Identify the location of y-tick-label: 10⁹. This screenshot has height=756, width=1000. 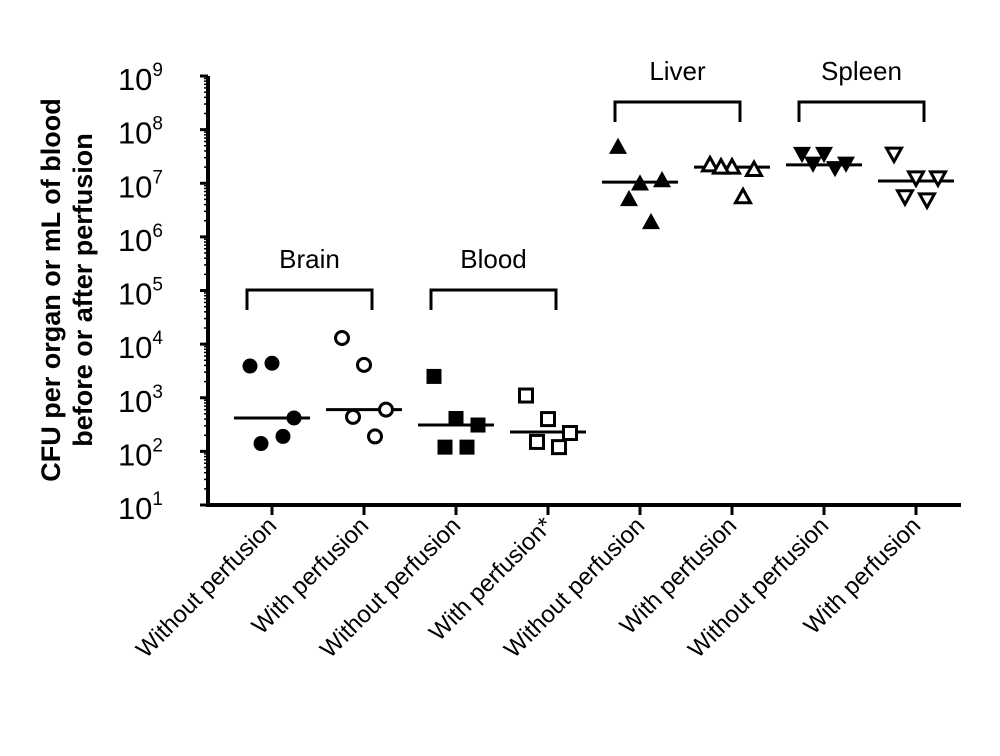
(140, 78).